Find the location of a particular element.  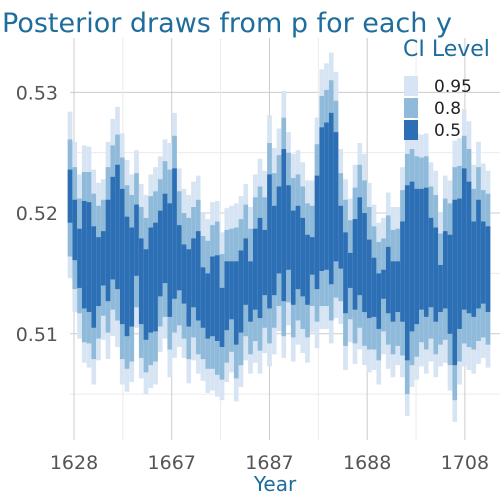

y-axis-tick-labels: 0.51 0.52 0.53 is located at coordinates (37, 213).